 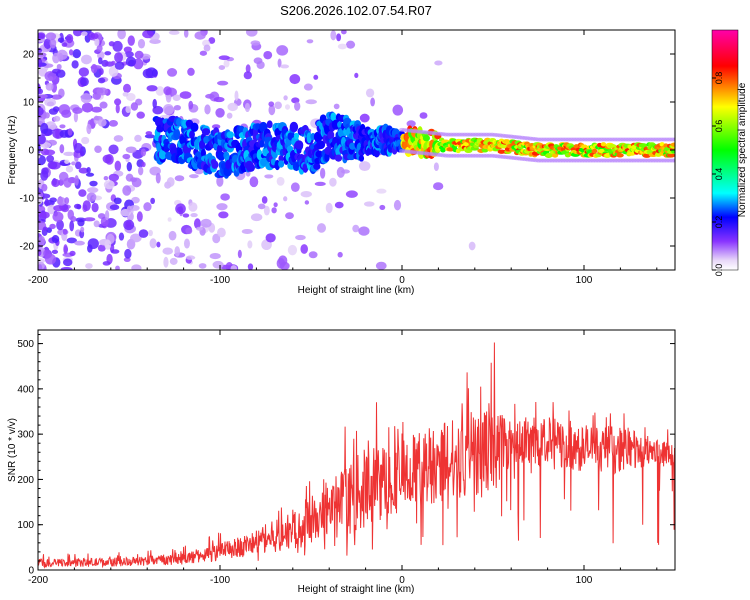 What do you see at coordinates (719, 126) in the screenshot?
I see `colorbar-tick-label: 0.6` at bounding box center [719, 126].